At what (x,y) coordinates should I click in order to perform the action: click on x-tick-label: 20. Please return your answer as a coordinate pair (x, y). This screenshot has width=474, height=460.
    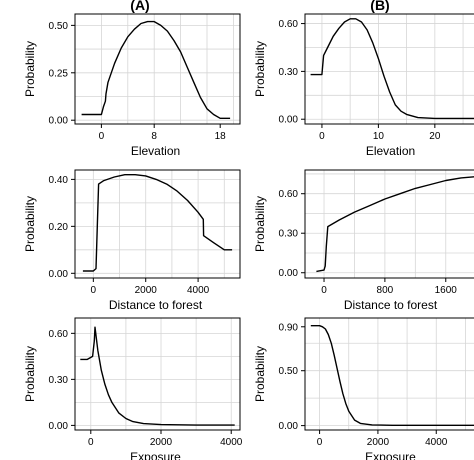
    Looking at the image, I should click on (435, 136).